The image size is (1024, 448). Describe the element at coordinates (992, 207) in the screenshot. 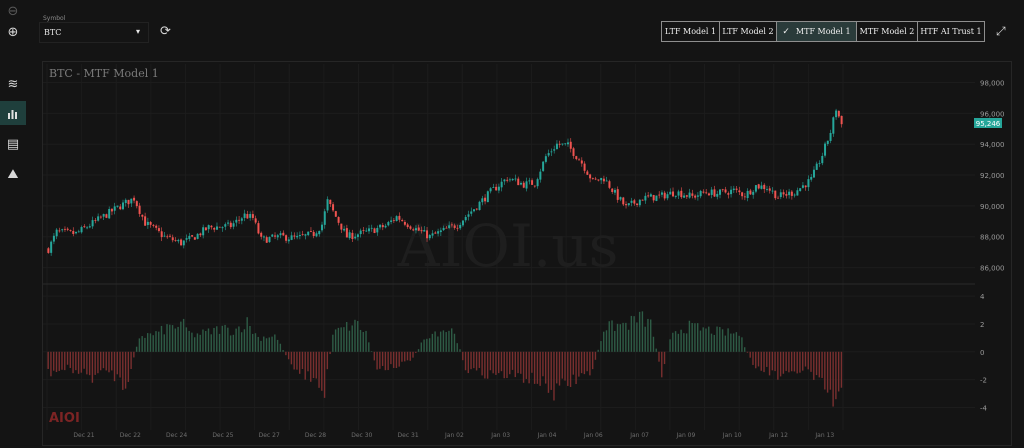

I see `price-tick-label: 90,000` at that location.